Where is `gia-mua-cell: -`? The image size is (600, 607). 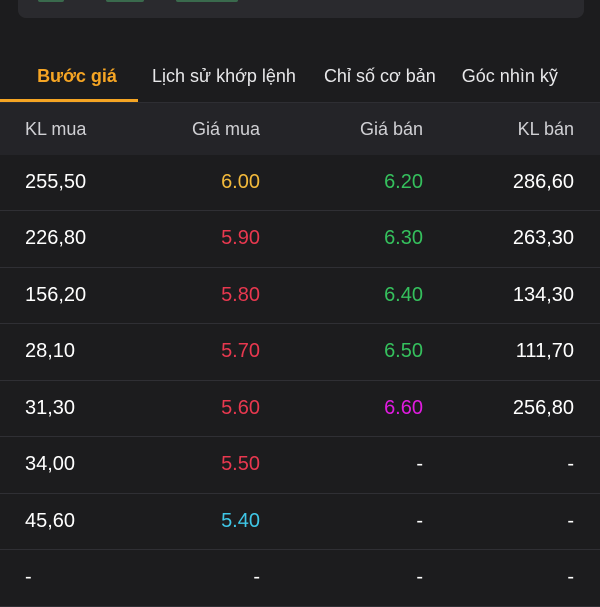 gia-mua-cell: - is located at coordinates (256, 577).